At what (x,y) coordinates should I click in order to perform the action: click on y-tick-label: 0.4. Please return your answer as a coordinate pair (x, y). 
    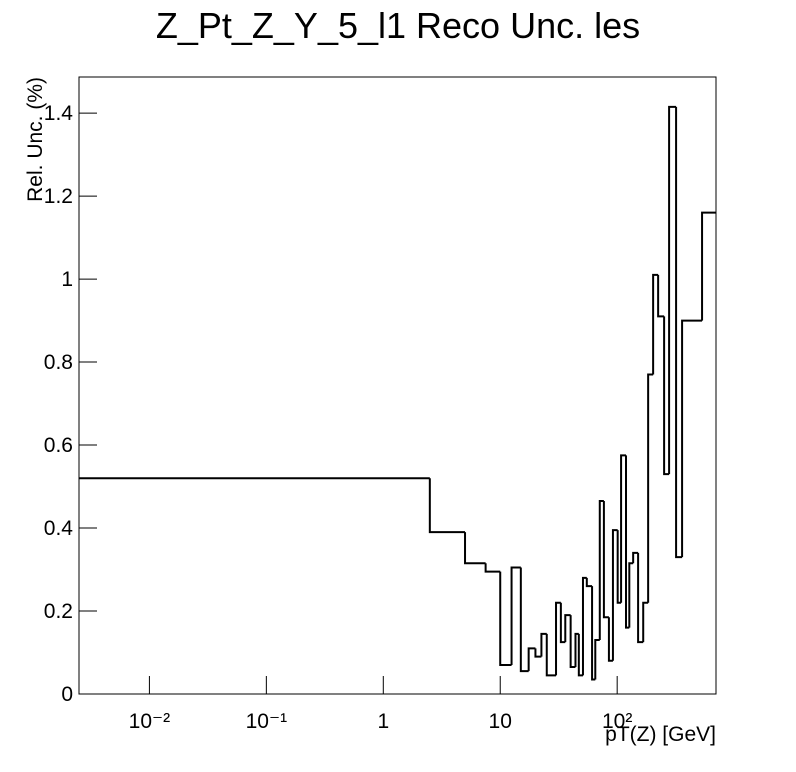
    Looking at the image, I should click on (59, 528).